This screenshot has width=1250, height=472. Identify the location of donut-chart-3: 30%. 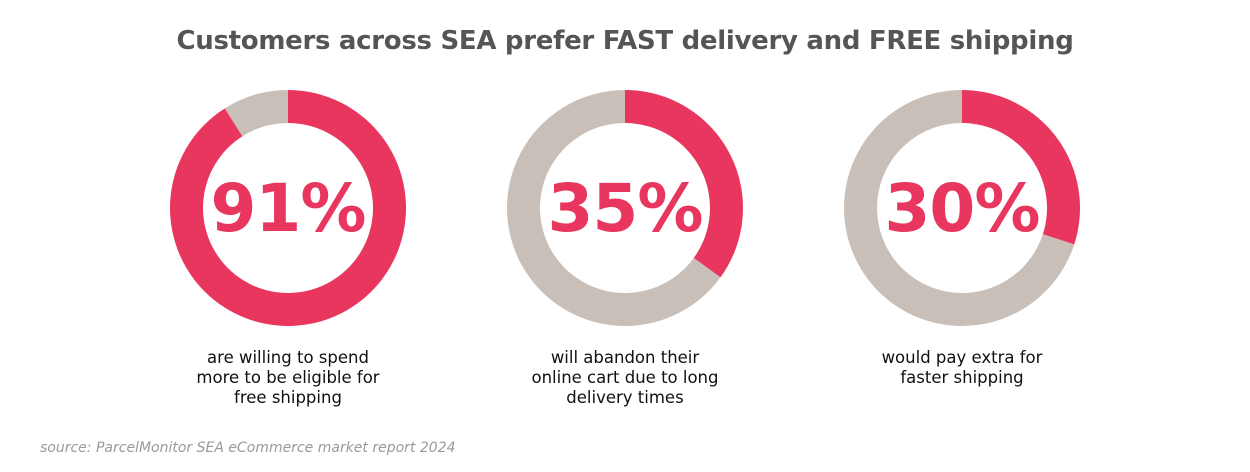
(962, 208).